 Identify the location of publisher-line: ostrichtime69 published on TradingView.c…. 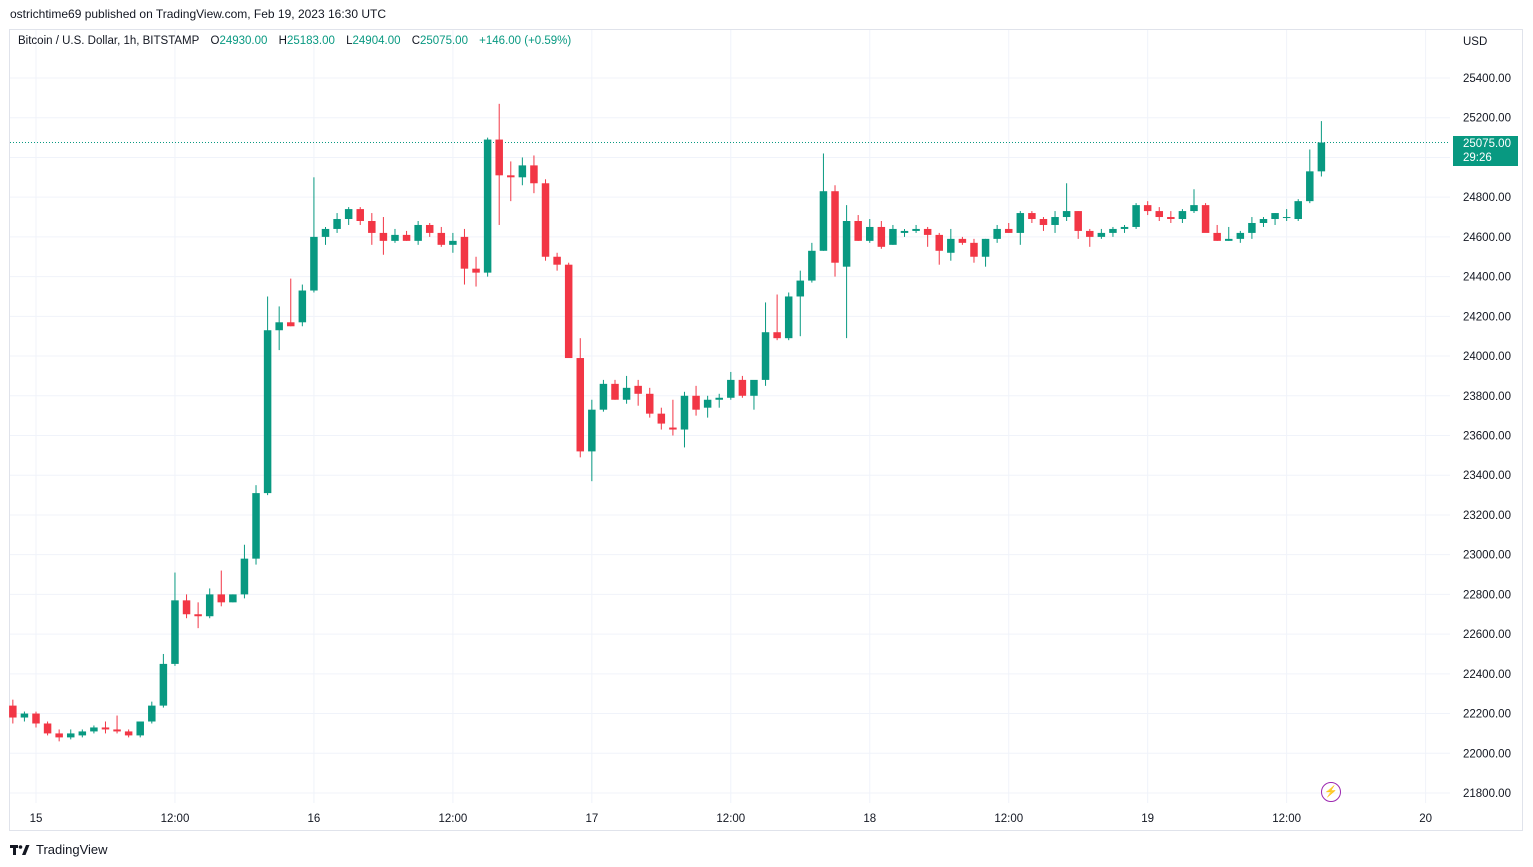
(198, 14).